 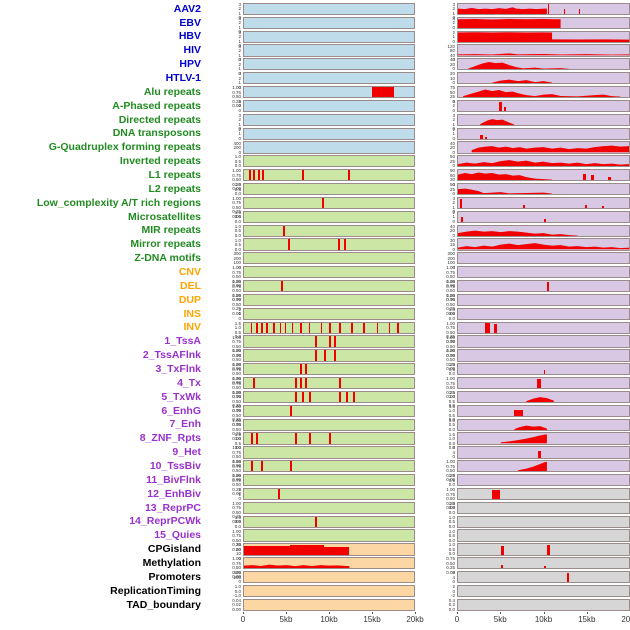 I want to click on track-row: Directed repeats 3 2 1 0 3 2 1 0, so click(x=315, y=121).